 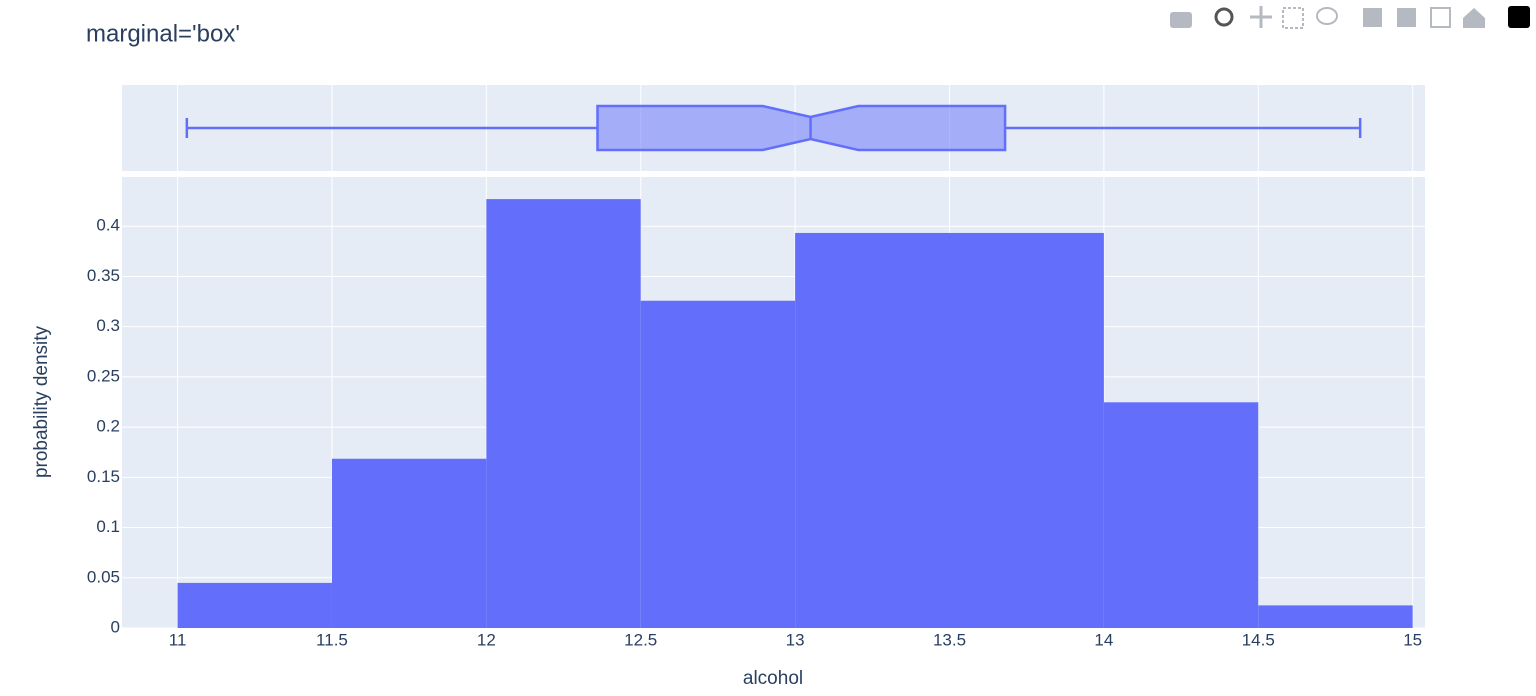 What do you see at coordinates (41, 401) in the screenshot?
I see `y-axis-title: probability density` at bounding box center [41, 401].